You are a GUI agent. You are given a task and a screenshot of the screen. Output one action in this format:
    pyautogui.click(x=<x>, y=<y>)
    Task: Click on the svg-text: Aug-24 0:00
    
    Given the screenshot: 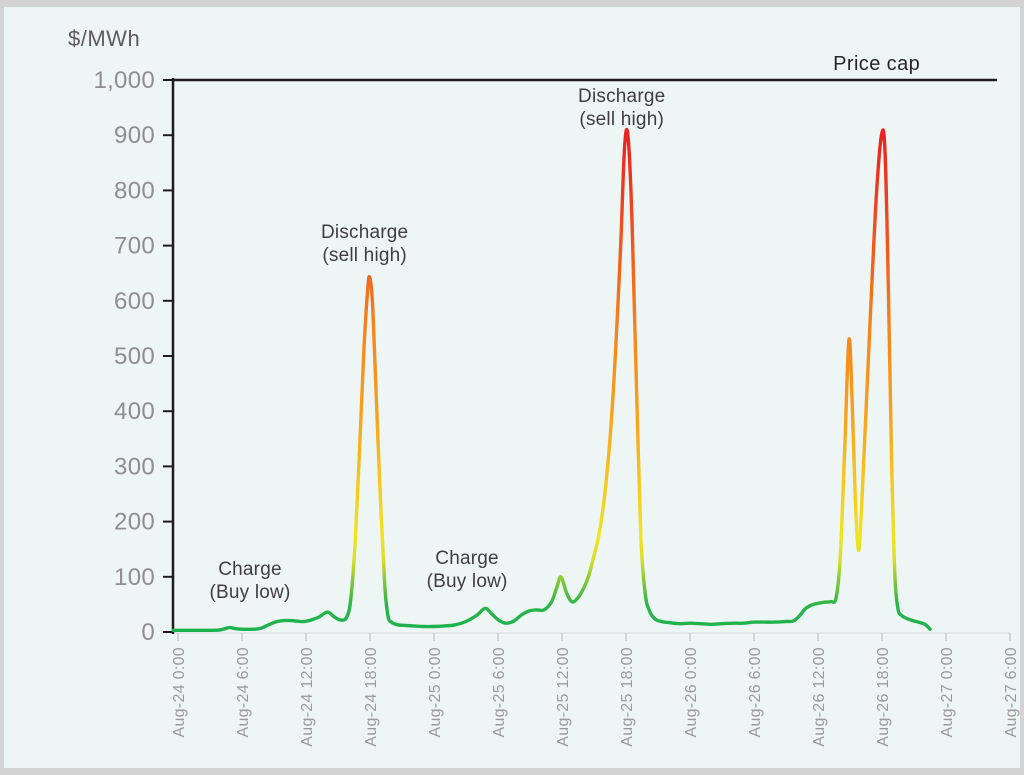 What is the action you would take?
    pyautogui.click(x=179, y=692)
    